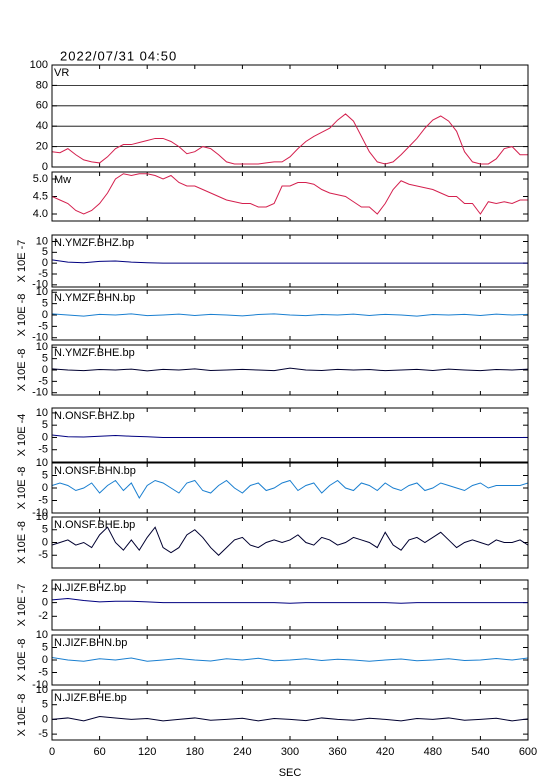 The image size is (554, 781). I want to click on panel-label: N.YMZF.BHZ.bp, so click(94, 243).